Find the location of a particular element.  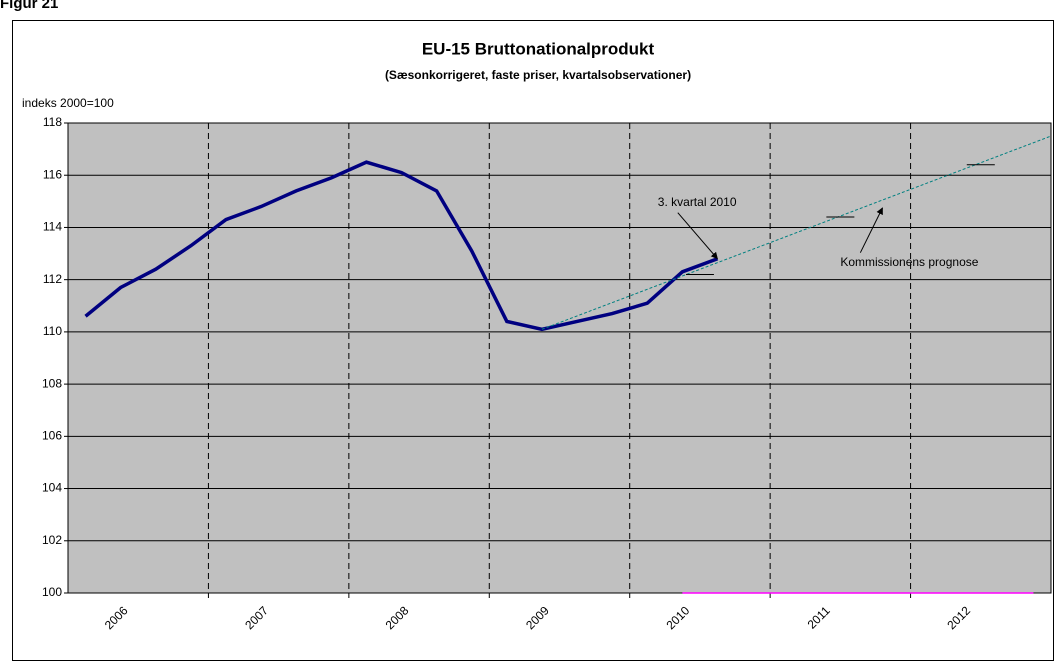

y-tick-label: 114 is located at coordinates (52, 227).